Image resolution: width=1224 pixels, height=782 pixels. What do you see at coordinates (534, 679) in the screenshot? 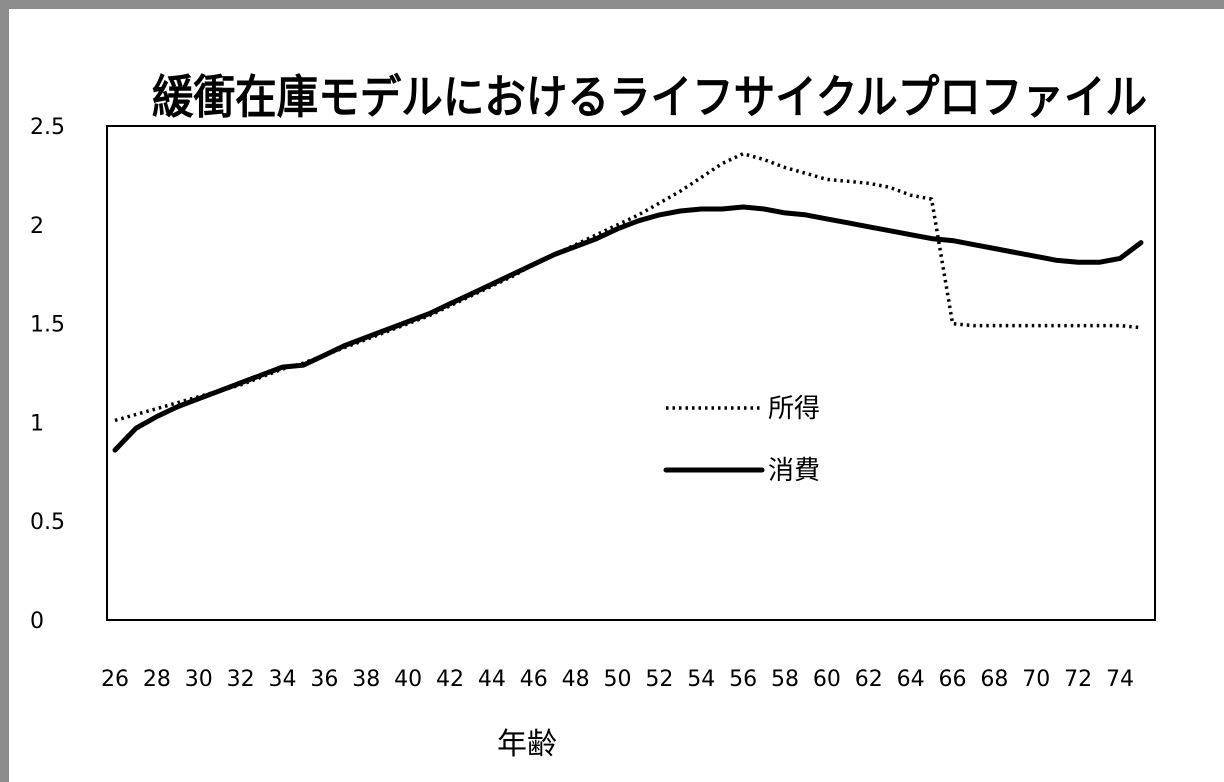
I see `x-tick-label: 46` at bounding box center [534, 679].